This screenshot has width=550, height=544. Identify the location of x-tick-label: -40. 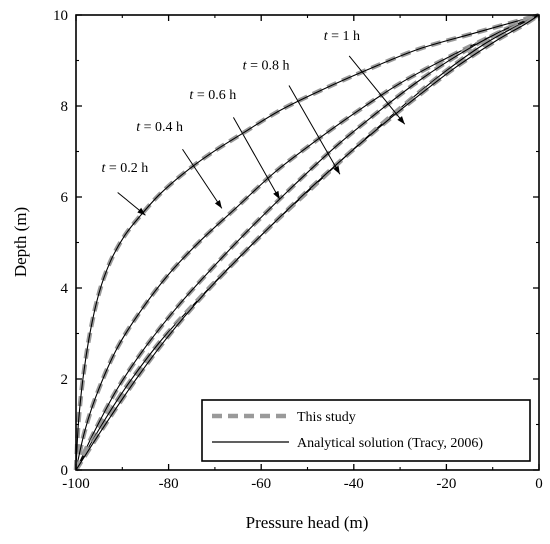
(354, 484).